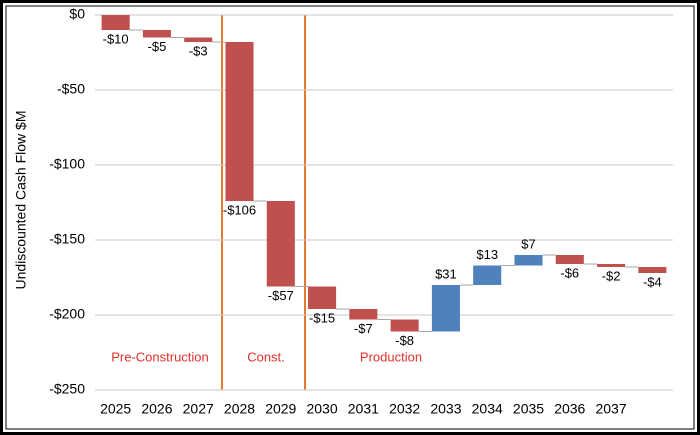 Image resolution: width=700 pixels, height=435 pixels. What do you see at coordinates (198, 50) in the screenshot?
I see `value-label: -$3` at bounding box center [198, 50].